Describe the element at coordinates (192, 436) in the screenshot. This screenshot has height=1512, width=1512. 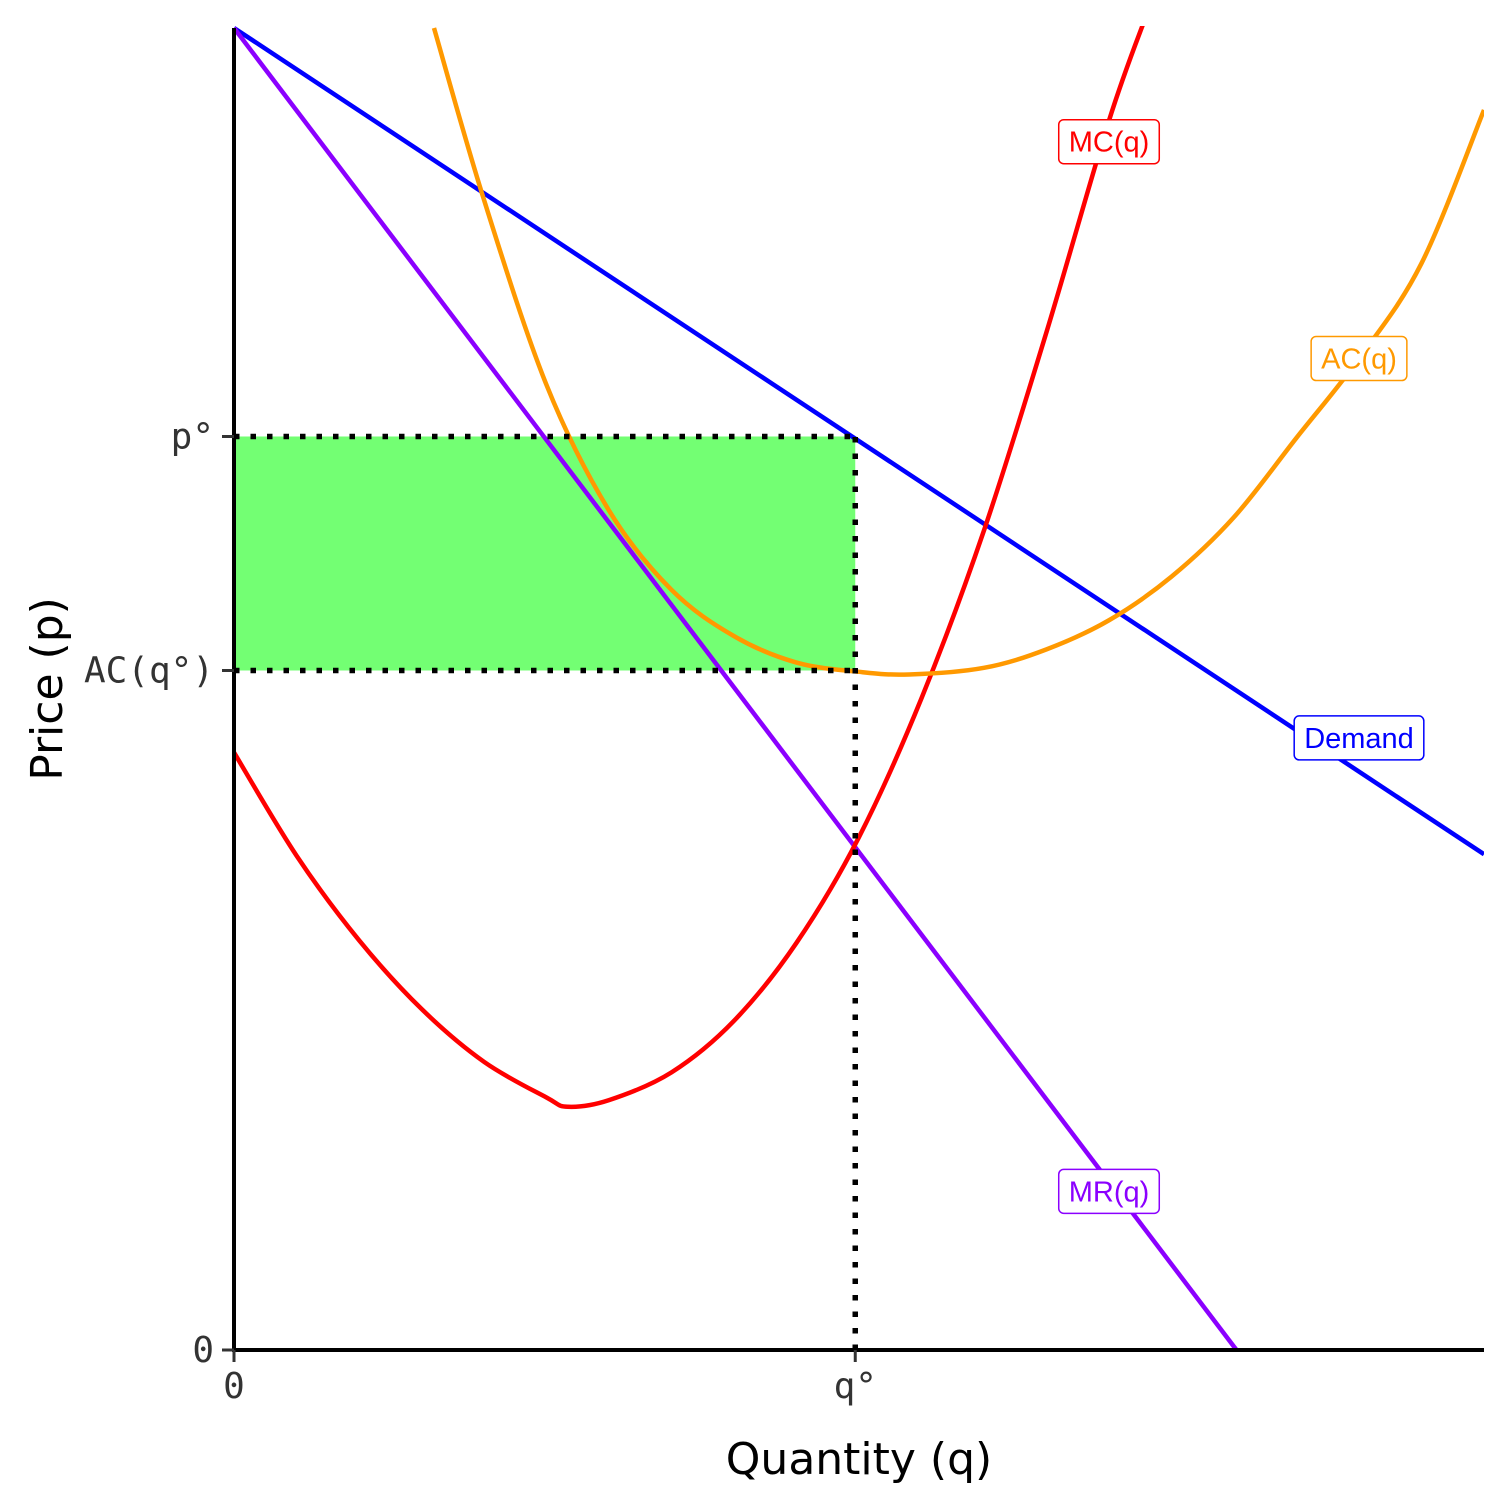
I see `y-tick-label: p°` at that location.